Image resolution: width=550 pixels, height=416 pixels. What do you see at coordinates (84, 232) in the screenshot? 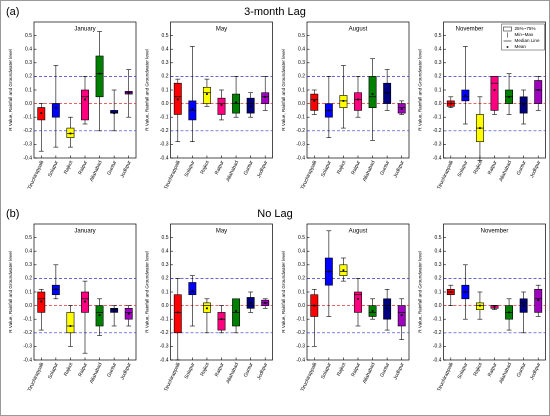
I see `panel-title: January` at bounding box center [84, 232].